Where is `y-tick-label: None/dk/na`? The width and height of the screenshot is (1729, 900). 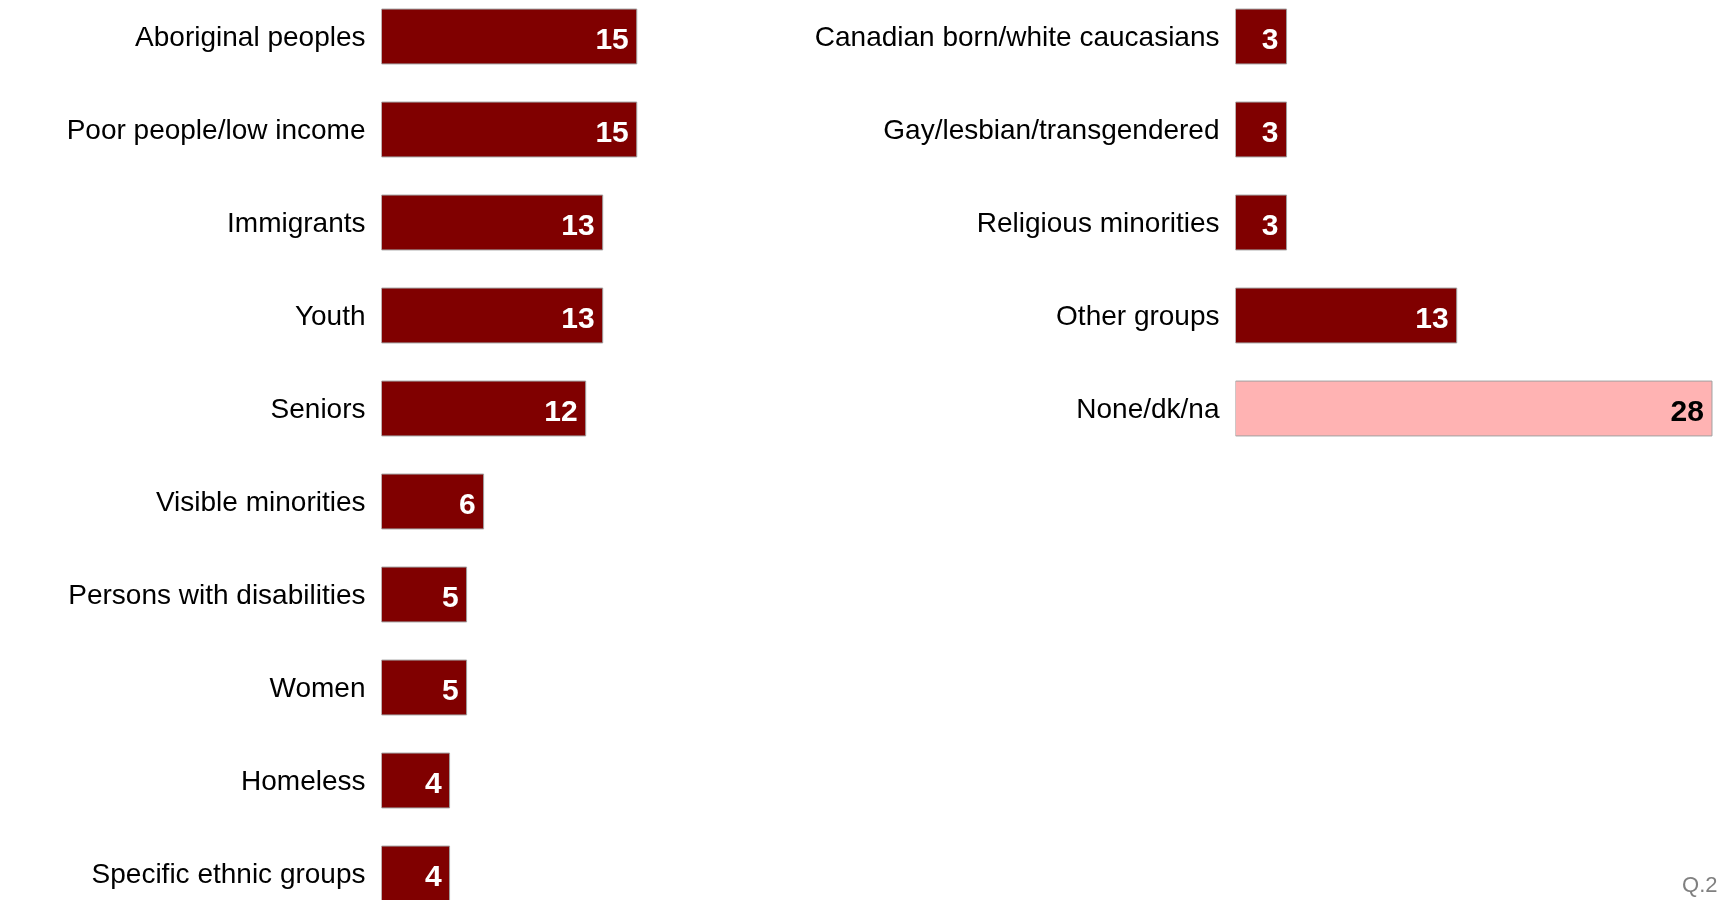 y-tick-label: None/dk/na is located at coordinates (1148, 408).